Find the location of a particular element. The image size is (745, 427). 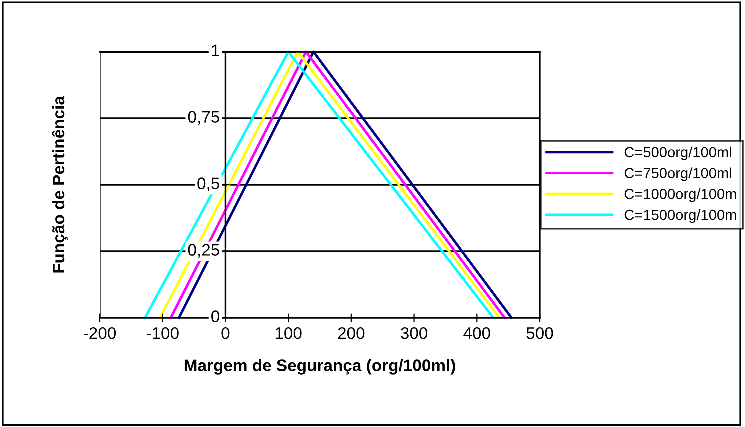

x-tick-label: 100 is located at coordinates (289, 333).